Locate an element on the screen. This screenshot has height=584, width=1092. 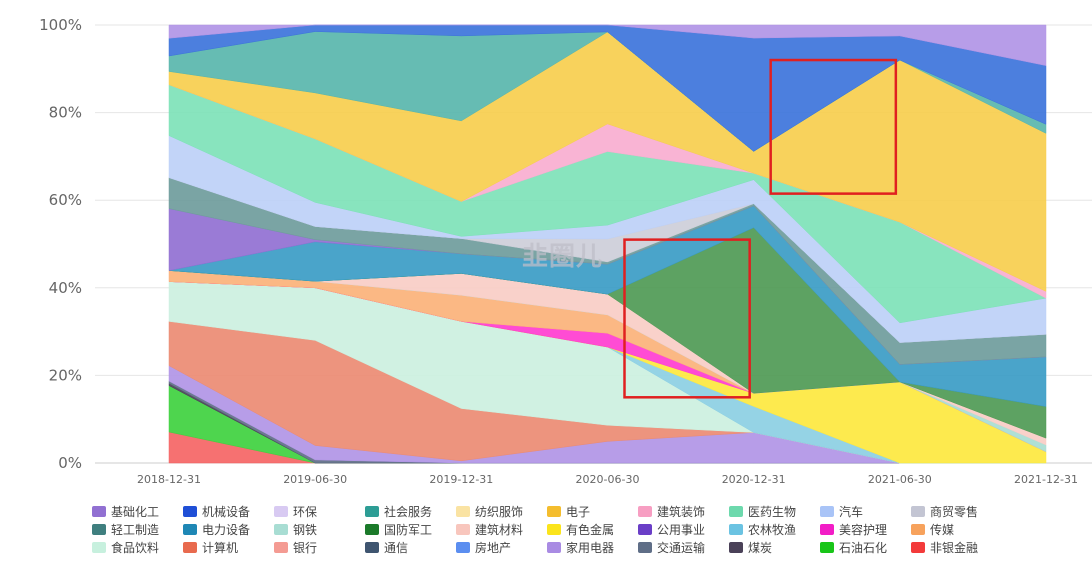
legend-item: 银行 is located at coordinates (319, 547).